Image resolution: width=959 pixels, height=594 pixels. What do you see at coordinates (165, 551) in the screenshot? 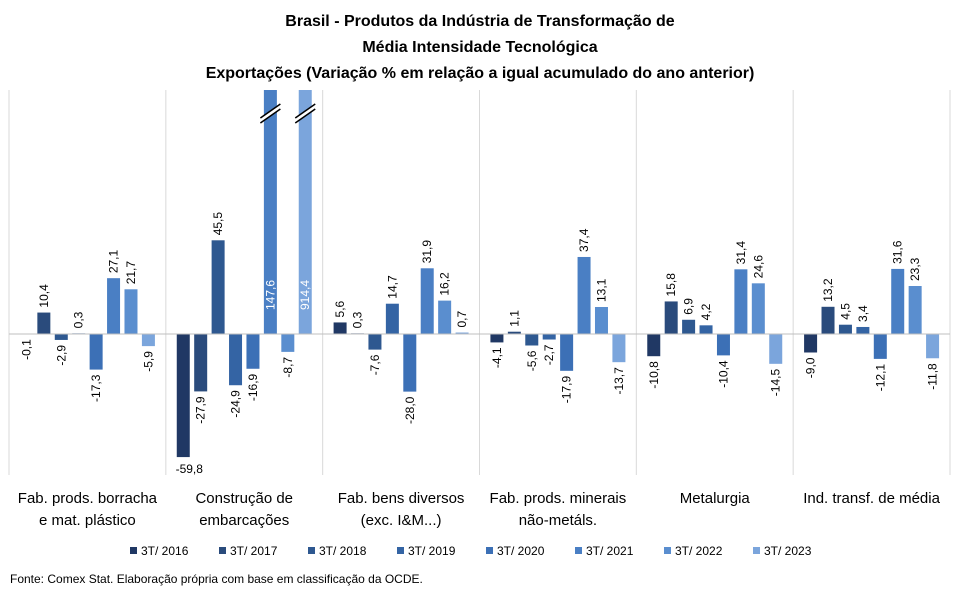
I see `legend-label: 3T/ 2016` at bounding box center [165, 551].